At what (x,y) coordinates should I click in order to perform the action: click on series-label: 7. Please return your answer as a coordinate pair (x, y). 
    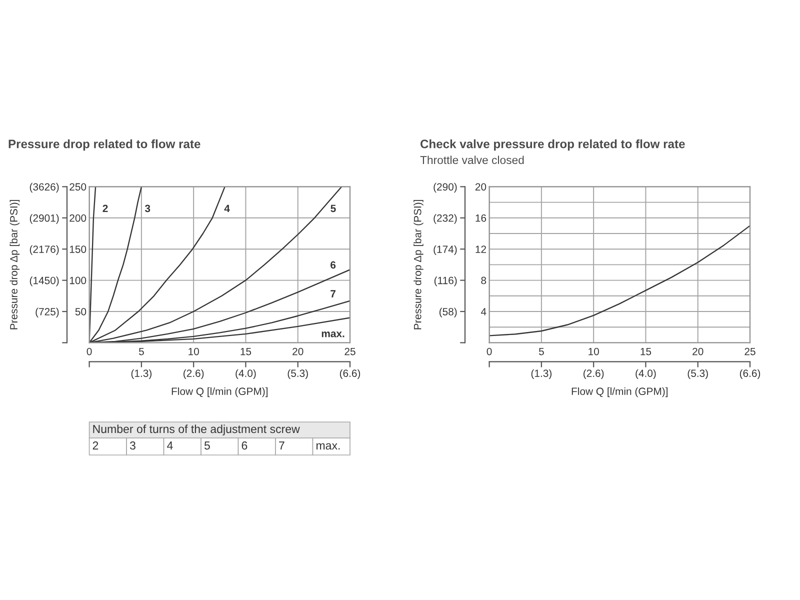
    Looking at the image, I should click on (333, 294).